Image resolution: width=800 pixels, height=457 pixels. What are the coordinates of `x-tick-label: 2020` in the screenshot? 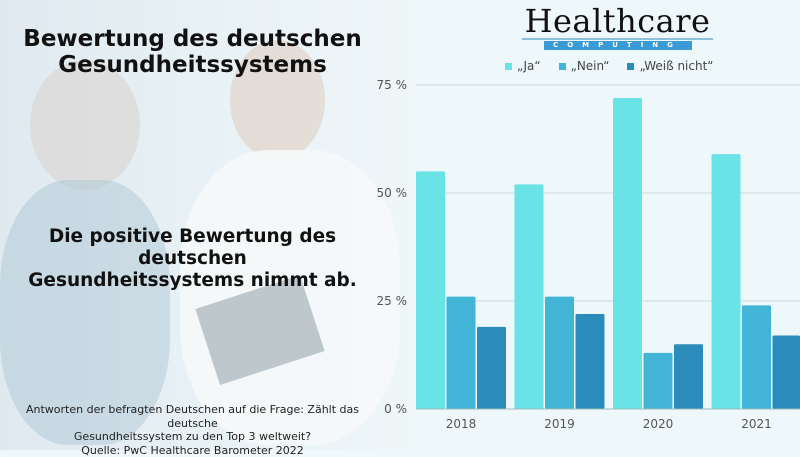 It's located at (658, 424).